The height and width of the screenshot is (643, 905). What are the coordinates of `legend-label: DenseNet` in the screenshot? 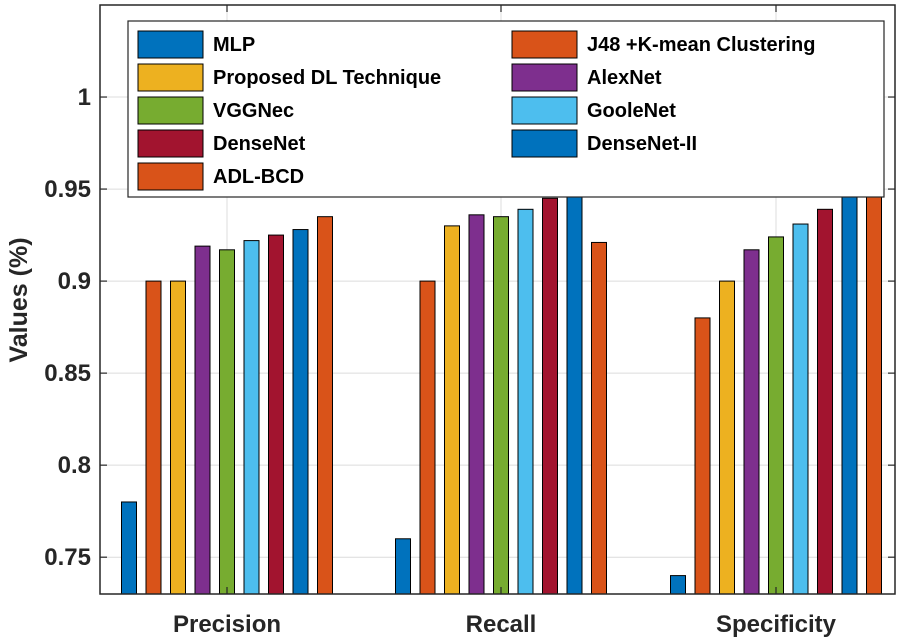 It's located at (259, 144).